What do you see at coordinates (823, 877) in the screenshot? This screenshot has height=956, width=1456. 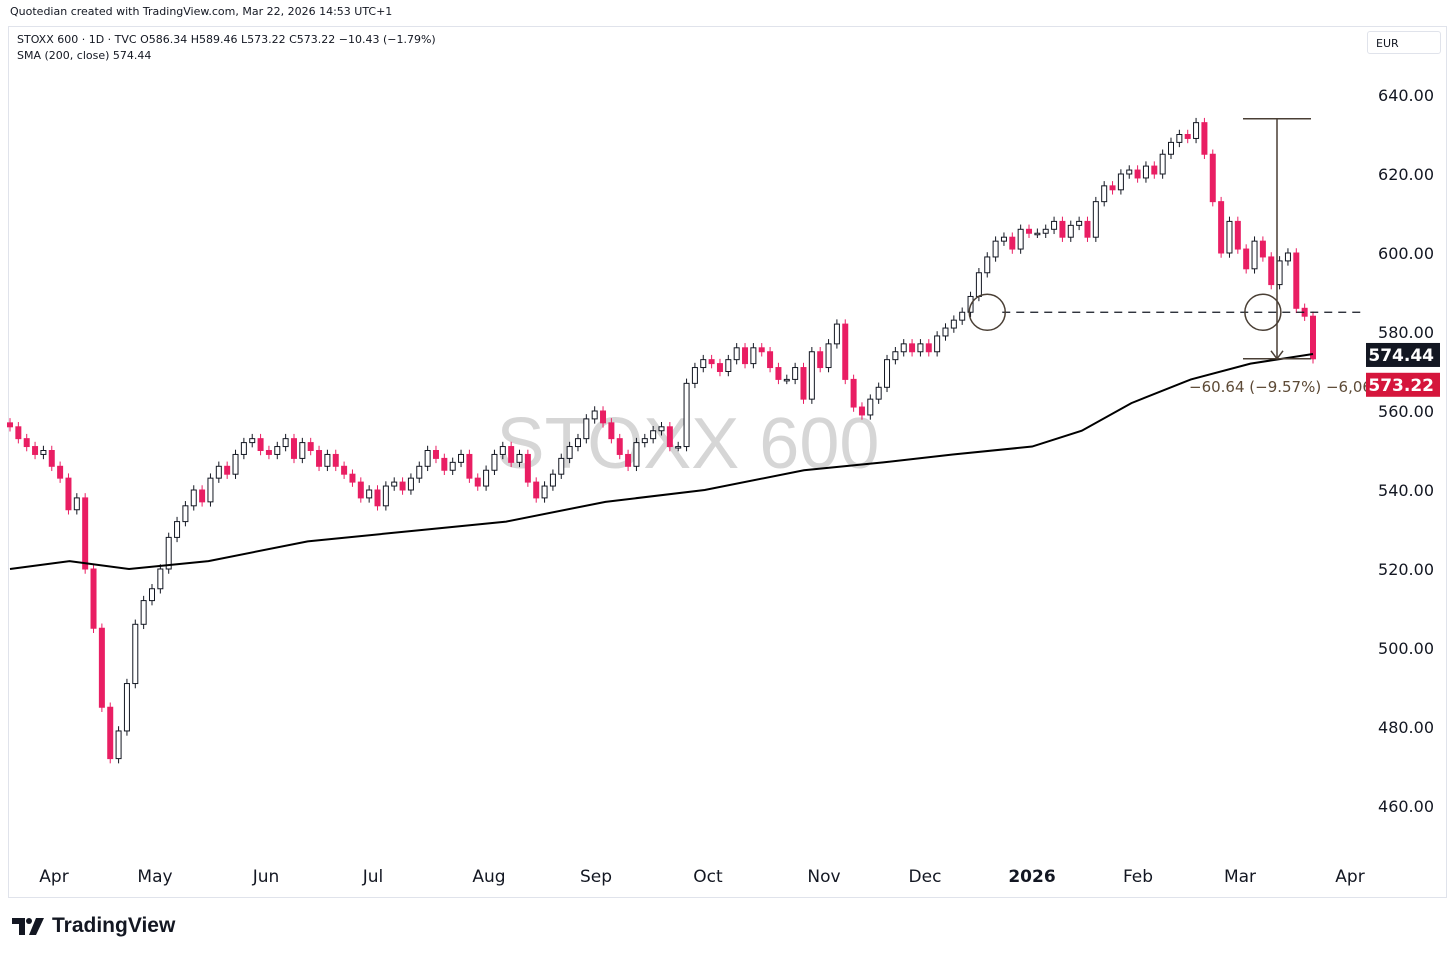 I see `x-tick-label: Nov` at bounding box center [823, 877].